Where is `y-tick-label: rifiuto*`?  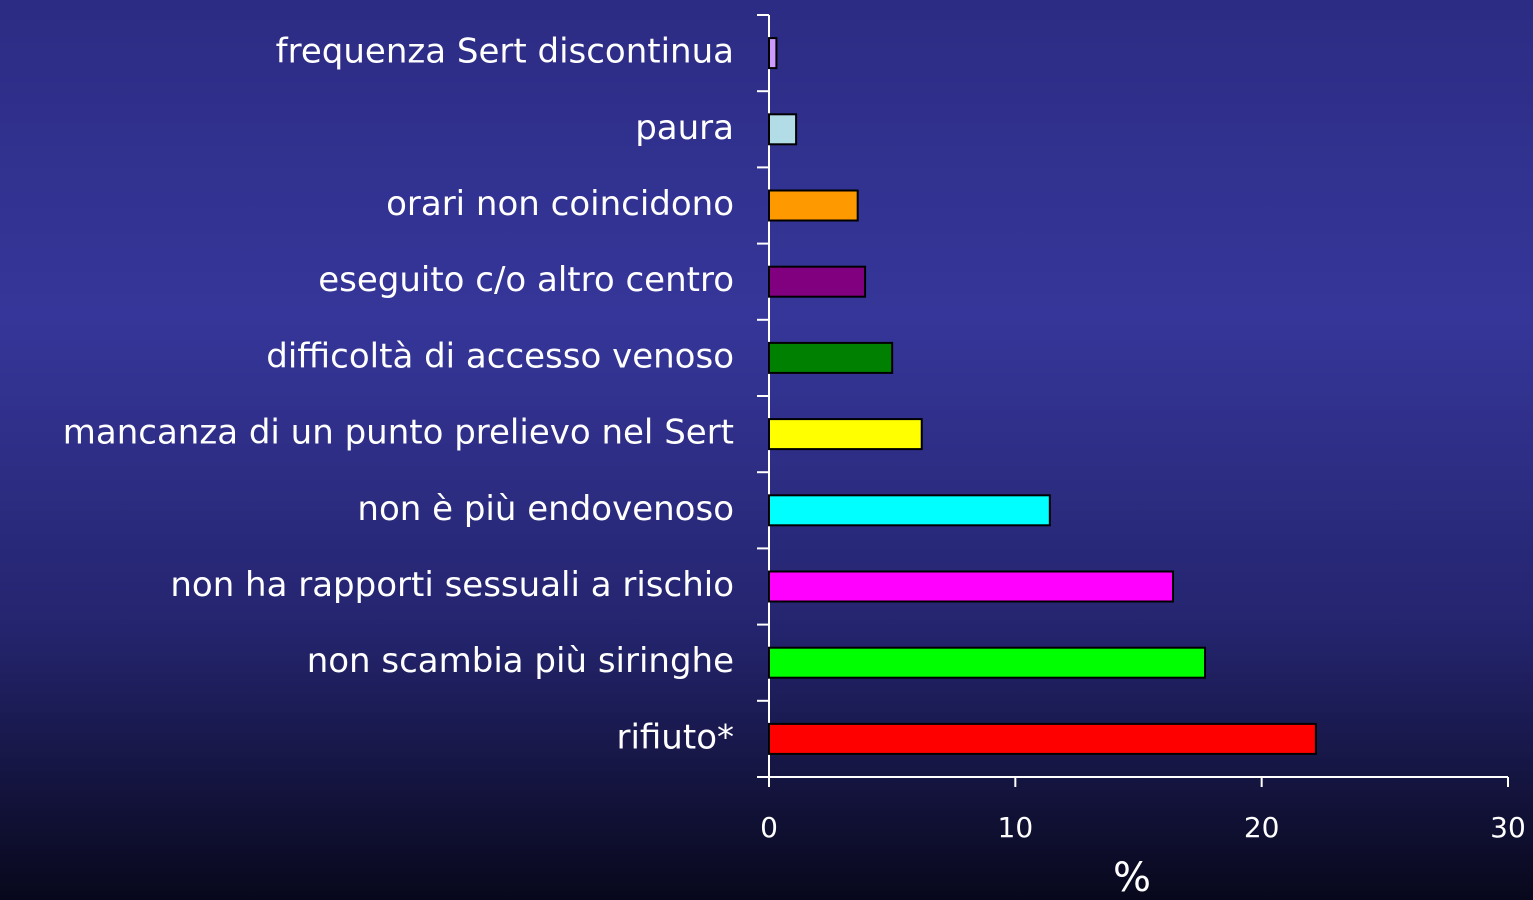 y-tick-label: rifiuto* is located at coordinates (675, 737).